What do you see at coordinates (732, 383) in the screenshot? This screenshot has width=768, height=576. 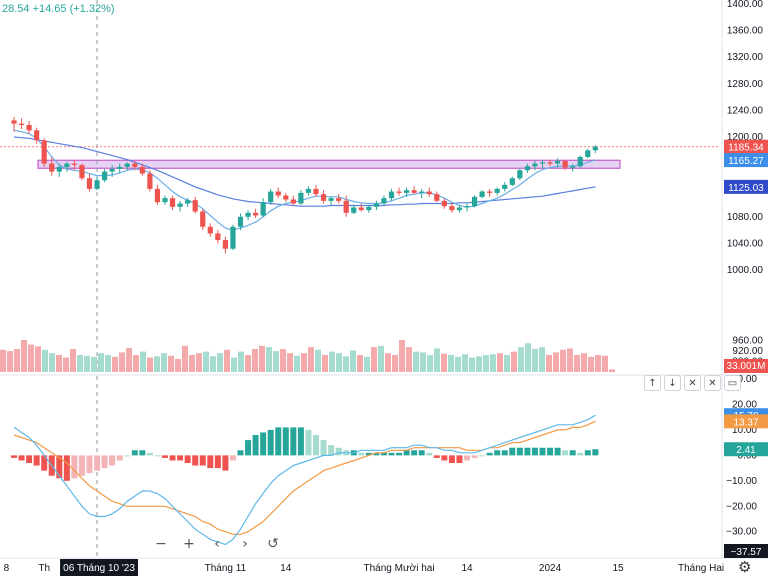 I see `maximize-pane-icon: ▭` at bounding box center [732, 383].